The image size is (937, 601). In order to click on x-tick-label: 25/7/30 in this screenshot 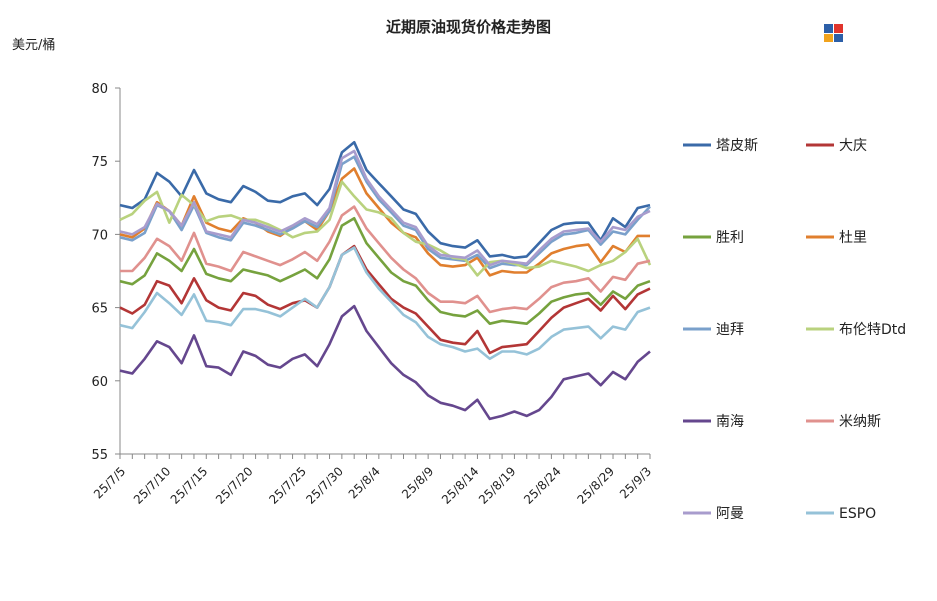, I will do `click(324, 485)`.